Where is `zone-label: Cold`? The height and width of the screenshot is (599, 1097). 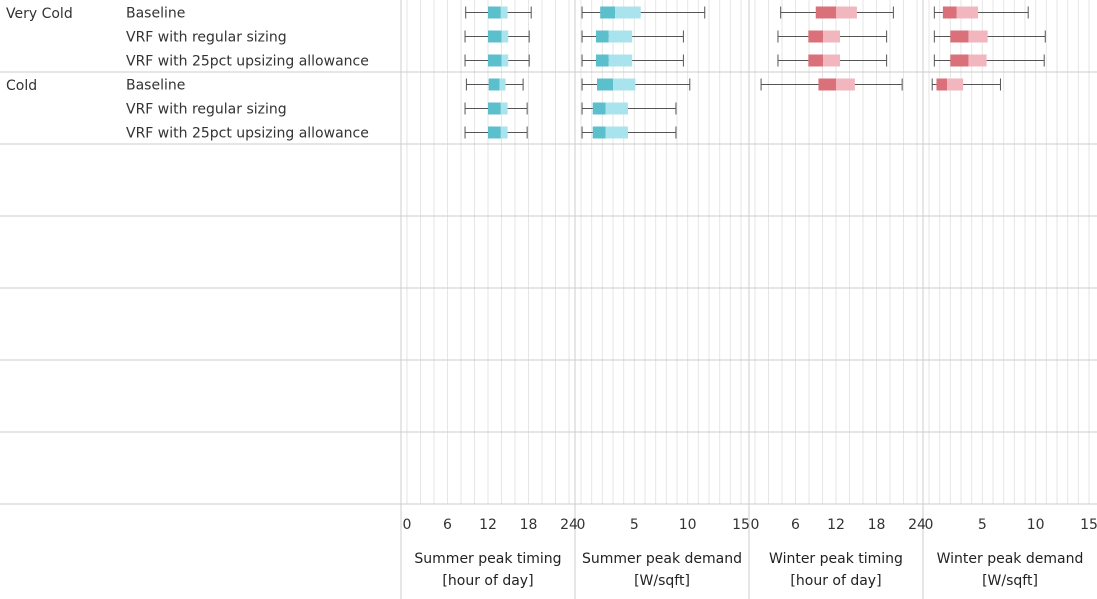
zone-label: Cold is located at coordinates (21, 86).